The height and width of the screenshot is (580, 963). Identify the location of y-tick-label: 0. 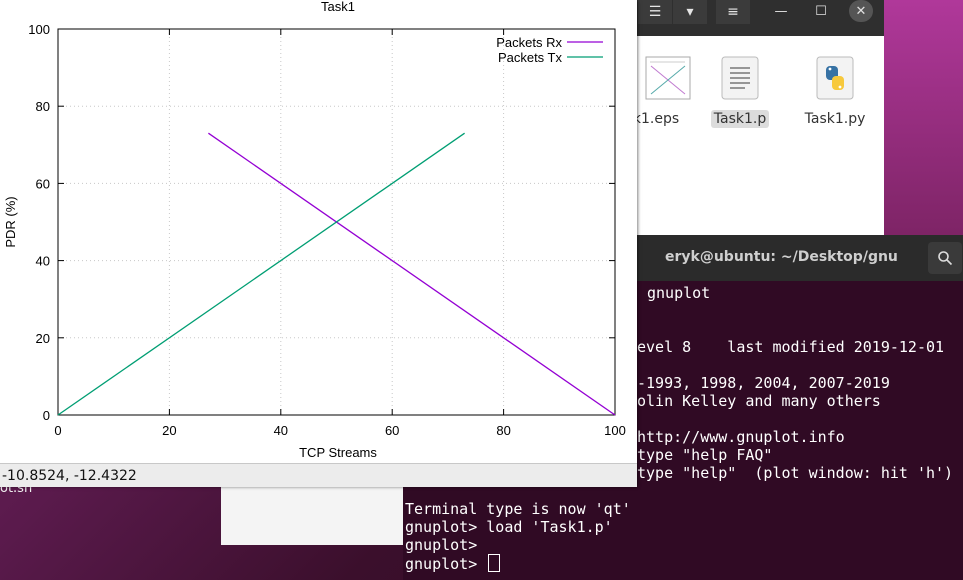
(46, 415).